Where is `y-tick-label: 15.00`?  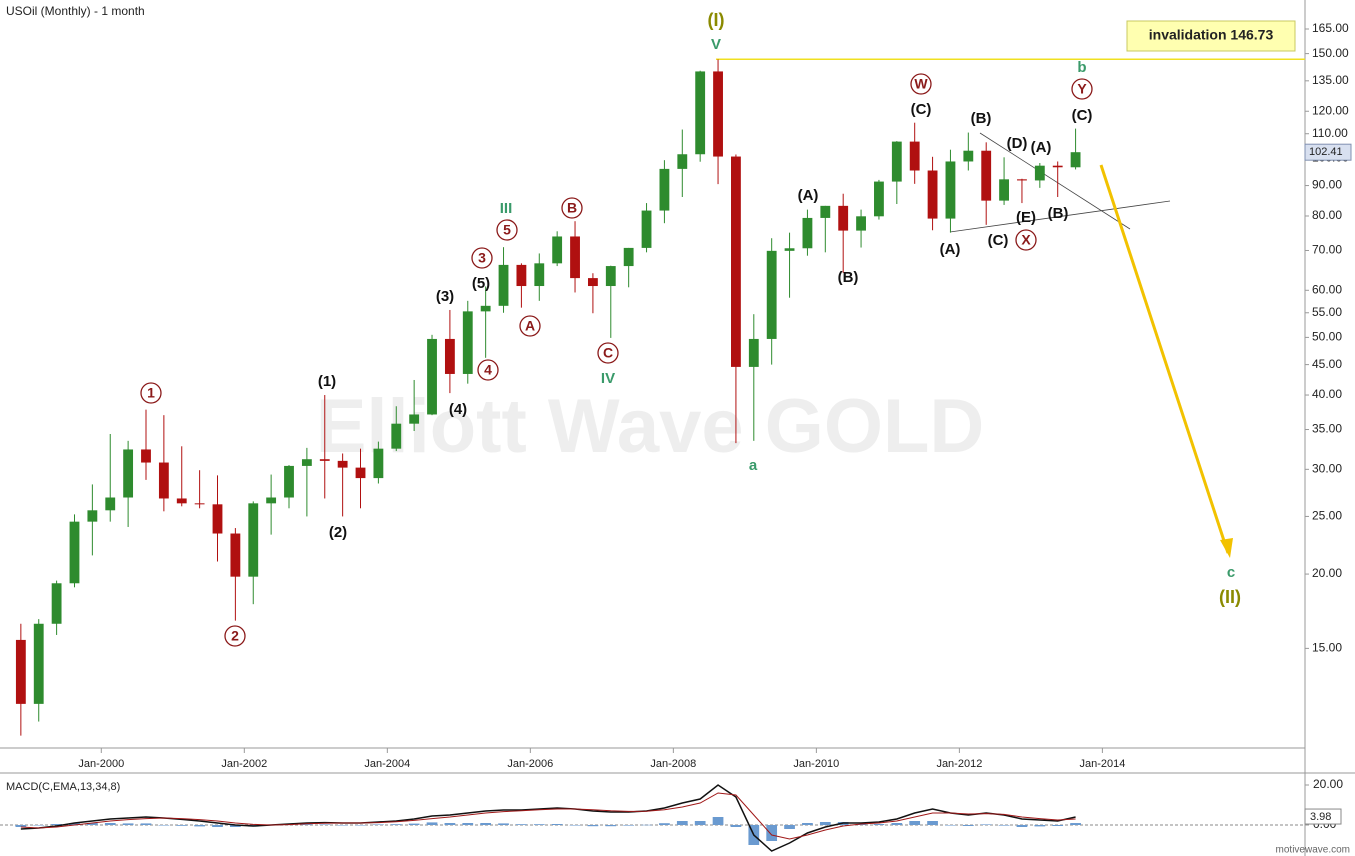
y-tick-label: 15.00 is located at coordinates (1327, 648).